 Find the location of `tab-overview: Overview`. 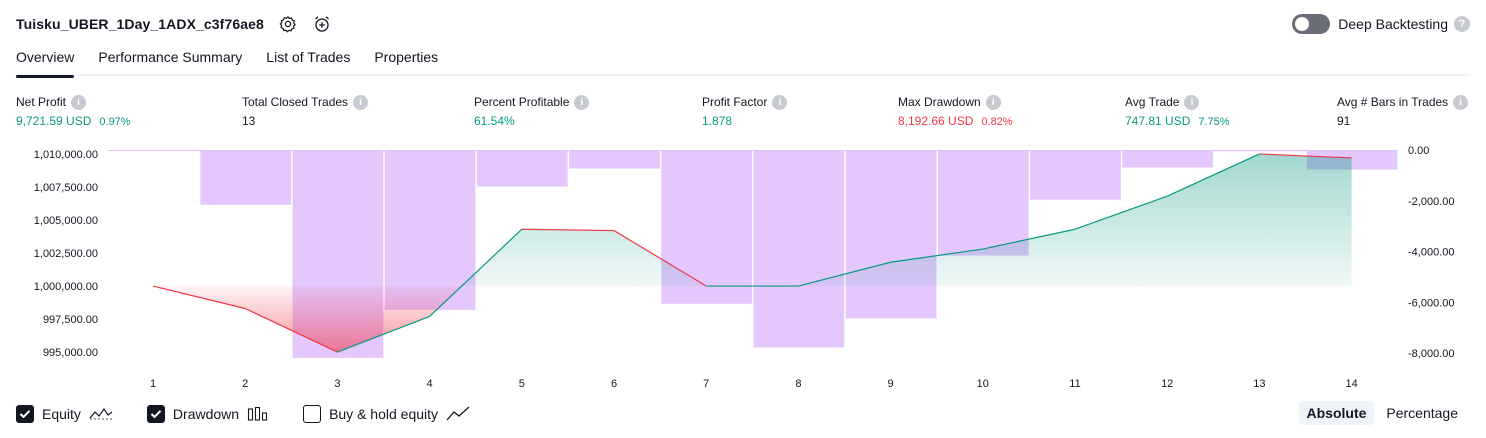

tab-overview: Overview is located at coordinates (45, 62).